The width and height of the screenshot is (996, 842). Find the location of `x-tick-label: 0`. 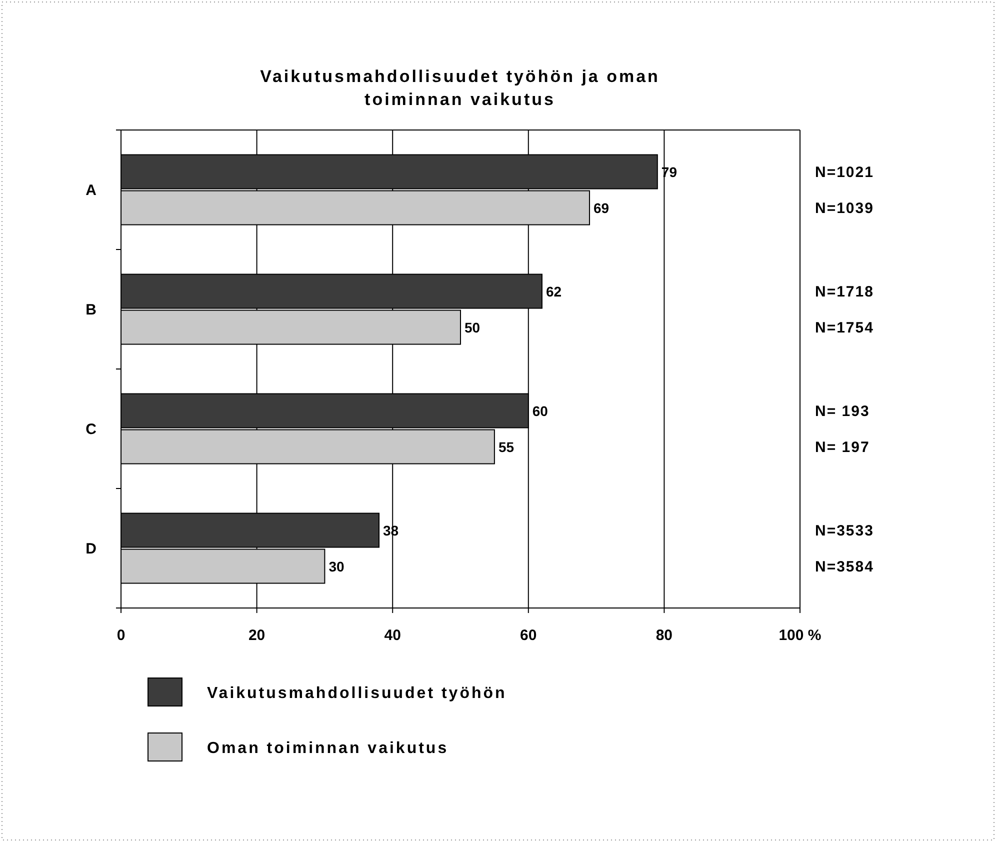

x-tick-label: 0 is located at coordinates (121, 635).